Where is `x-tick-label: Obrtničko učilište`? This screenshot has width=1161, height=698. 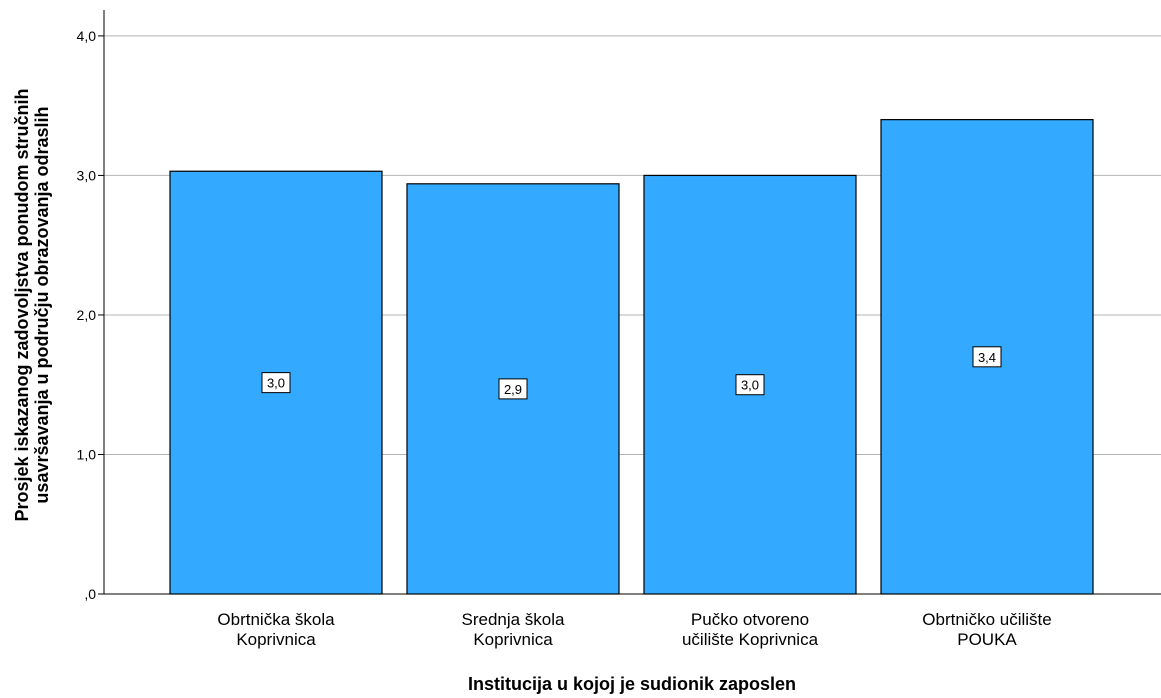 x-tick-label: Obrtničko učilište is located at coordinates (986, 619).